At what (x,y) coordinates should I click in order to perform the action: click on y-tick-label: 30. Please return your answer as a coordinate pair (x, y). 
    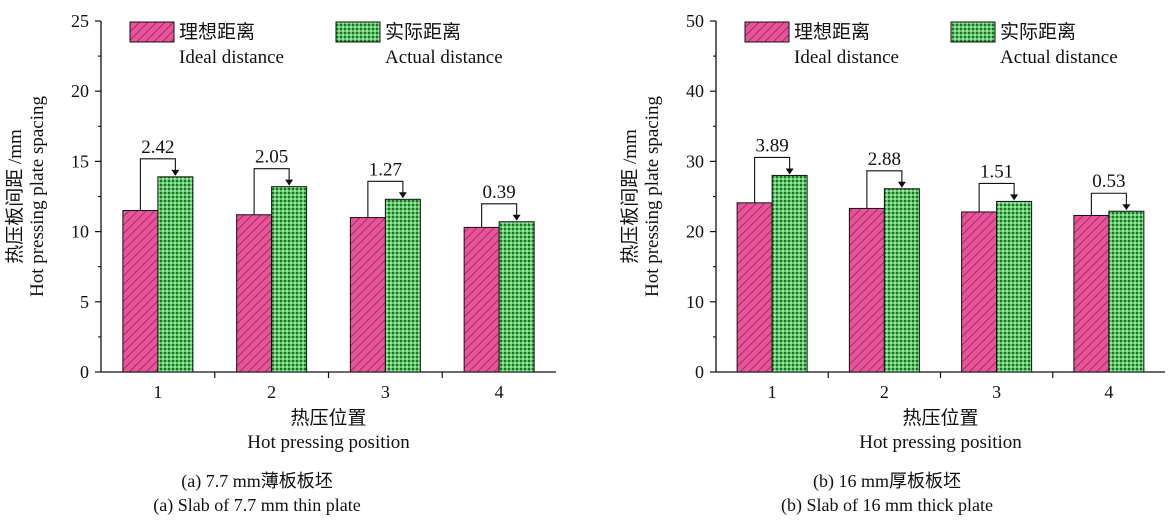
    Looking at the image, I should click on (695, 161).